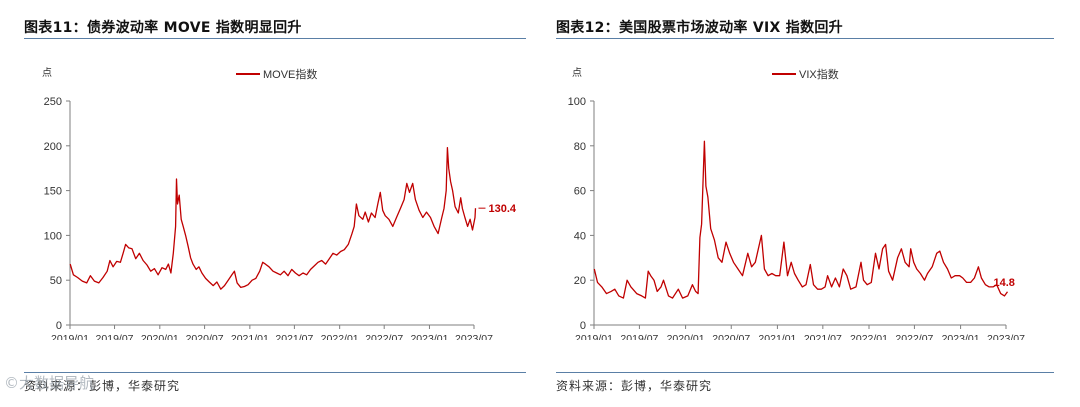  I want to click on watermark-logo: ©大数据导航, so click(49, 383).